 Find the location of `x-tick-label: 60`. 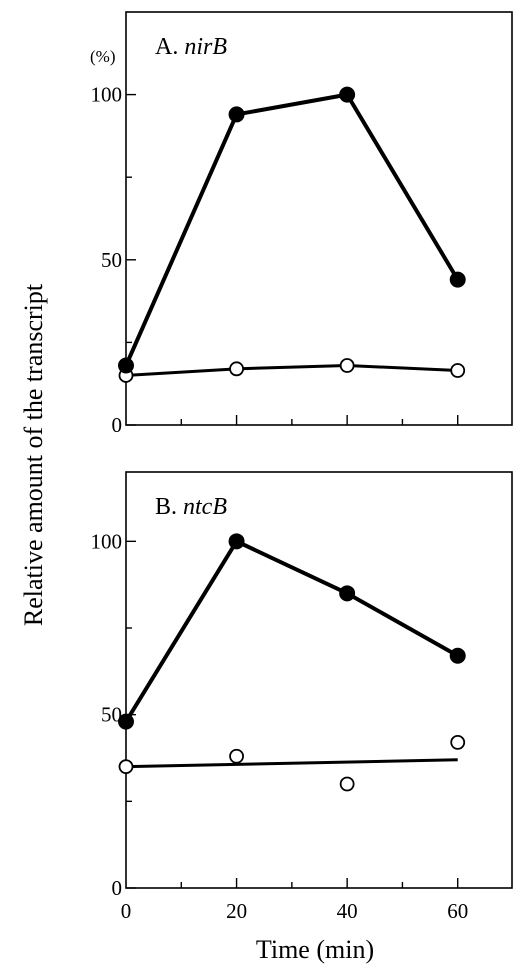

x-tick-label: 60 is located at coordinates (457, 911).